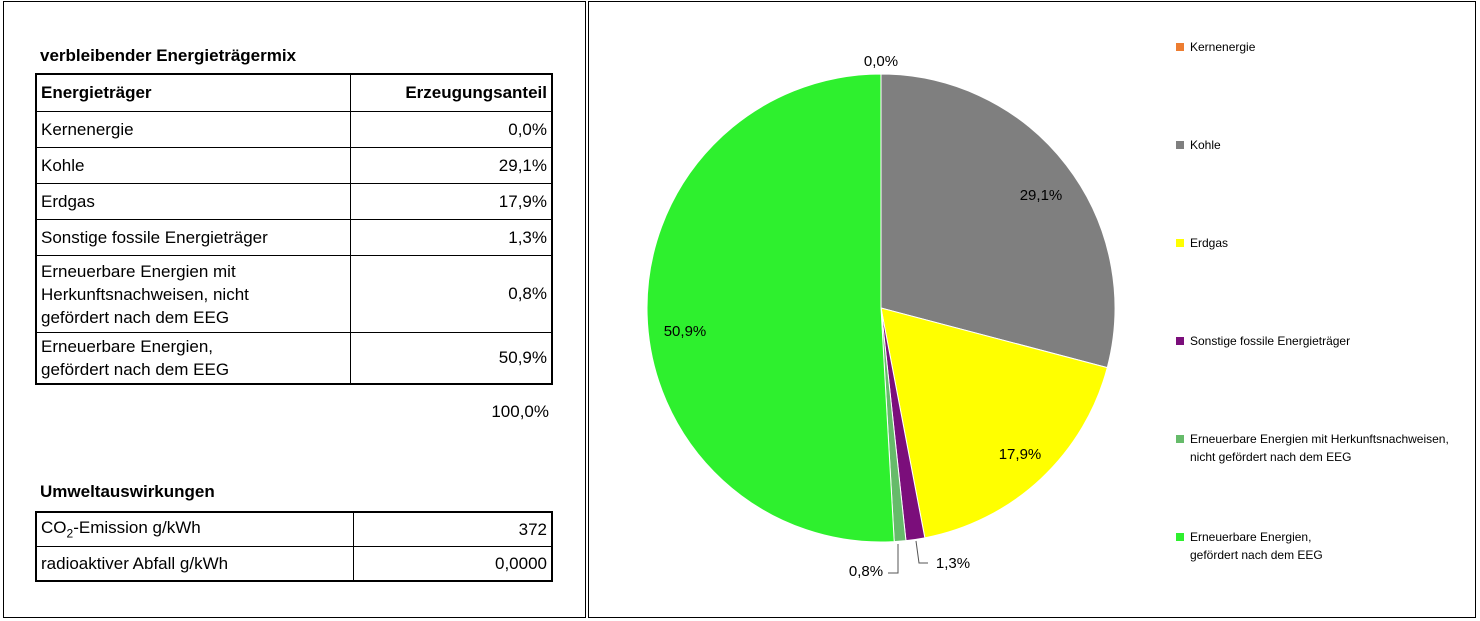  What do you see at coordinates (194, 529) in the screenshot?
I see `co2-label: CO2-Emission g/kWh` at bounding box center [194, 529].